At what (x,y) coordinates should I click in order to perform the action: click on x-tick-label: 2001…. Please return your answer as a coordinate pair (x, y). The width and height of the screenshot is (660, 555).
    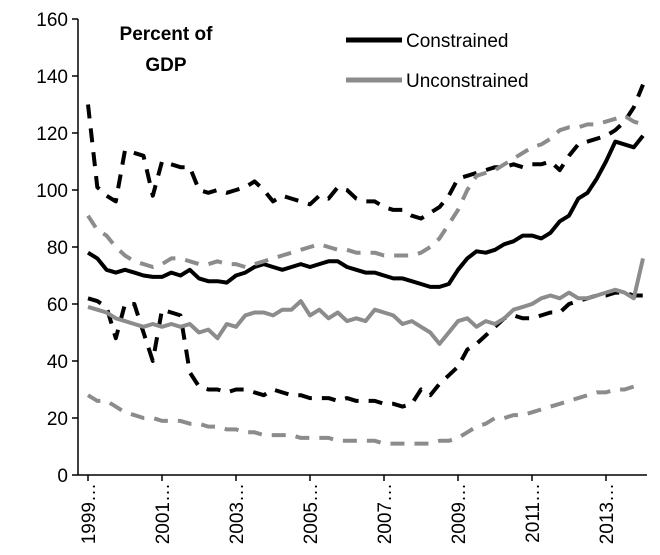
    Looking at the image, I should click on (163, 513).